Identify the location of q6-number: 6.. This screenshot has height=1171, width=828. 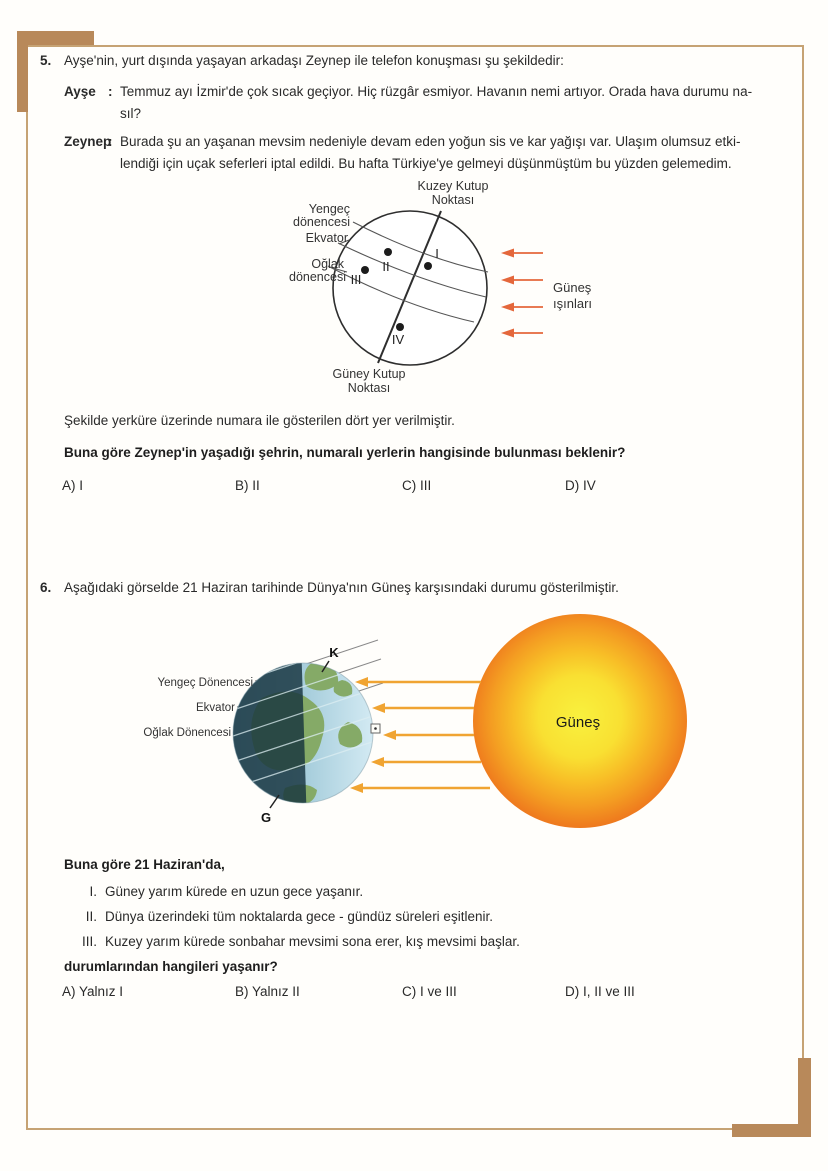
(46, 587).